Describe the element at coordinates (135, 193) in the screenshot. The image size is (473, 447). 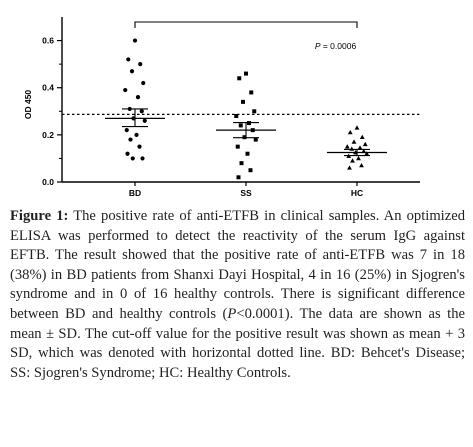
I see `x-tick-label: BD` at that location.